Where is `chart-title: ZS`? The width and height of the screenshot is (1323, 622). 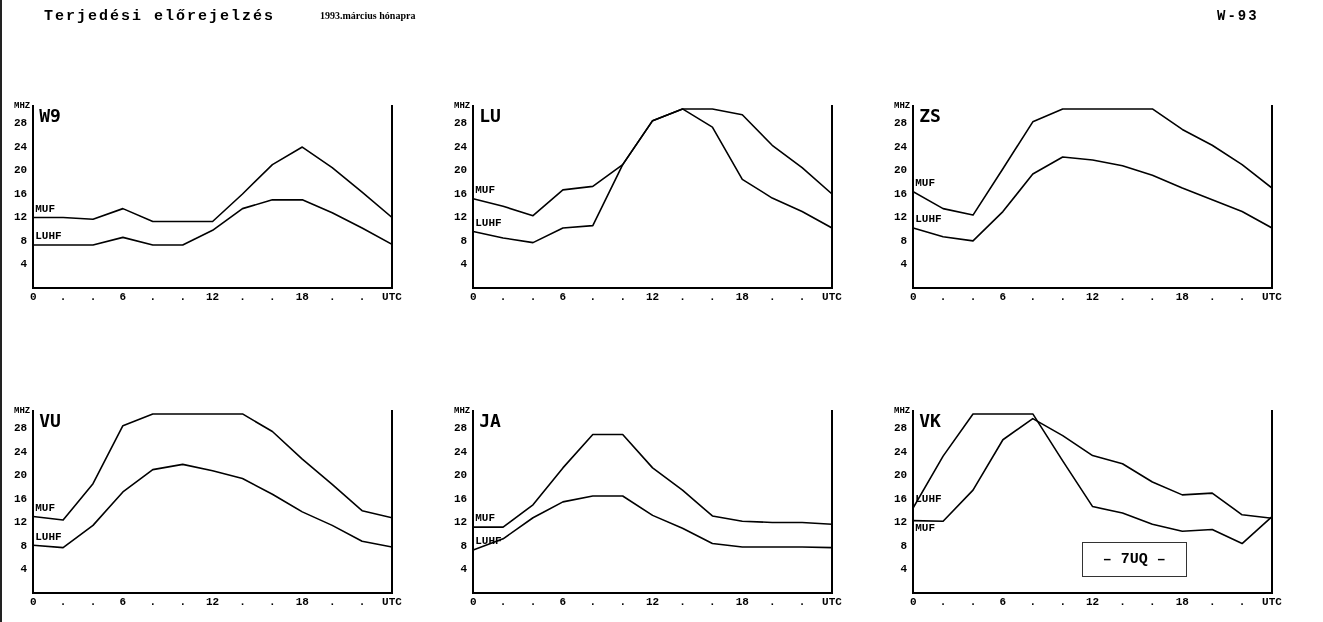
chart-title: ZS is located at coordinates (930, 115).